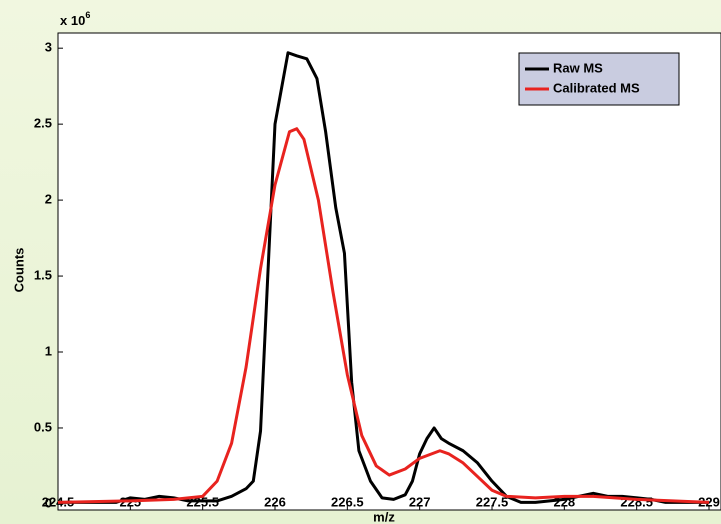 The width and height of the screenshot is (721, 524). I want to click on legend-label: Calibrated MS, so click(596, 87).